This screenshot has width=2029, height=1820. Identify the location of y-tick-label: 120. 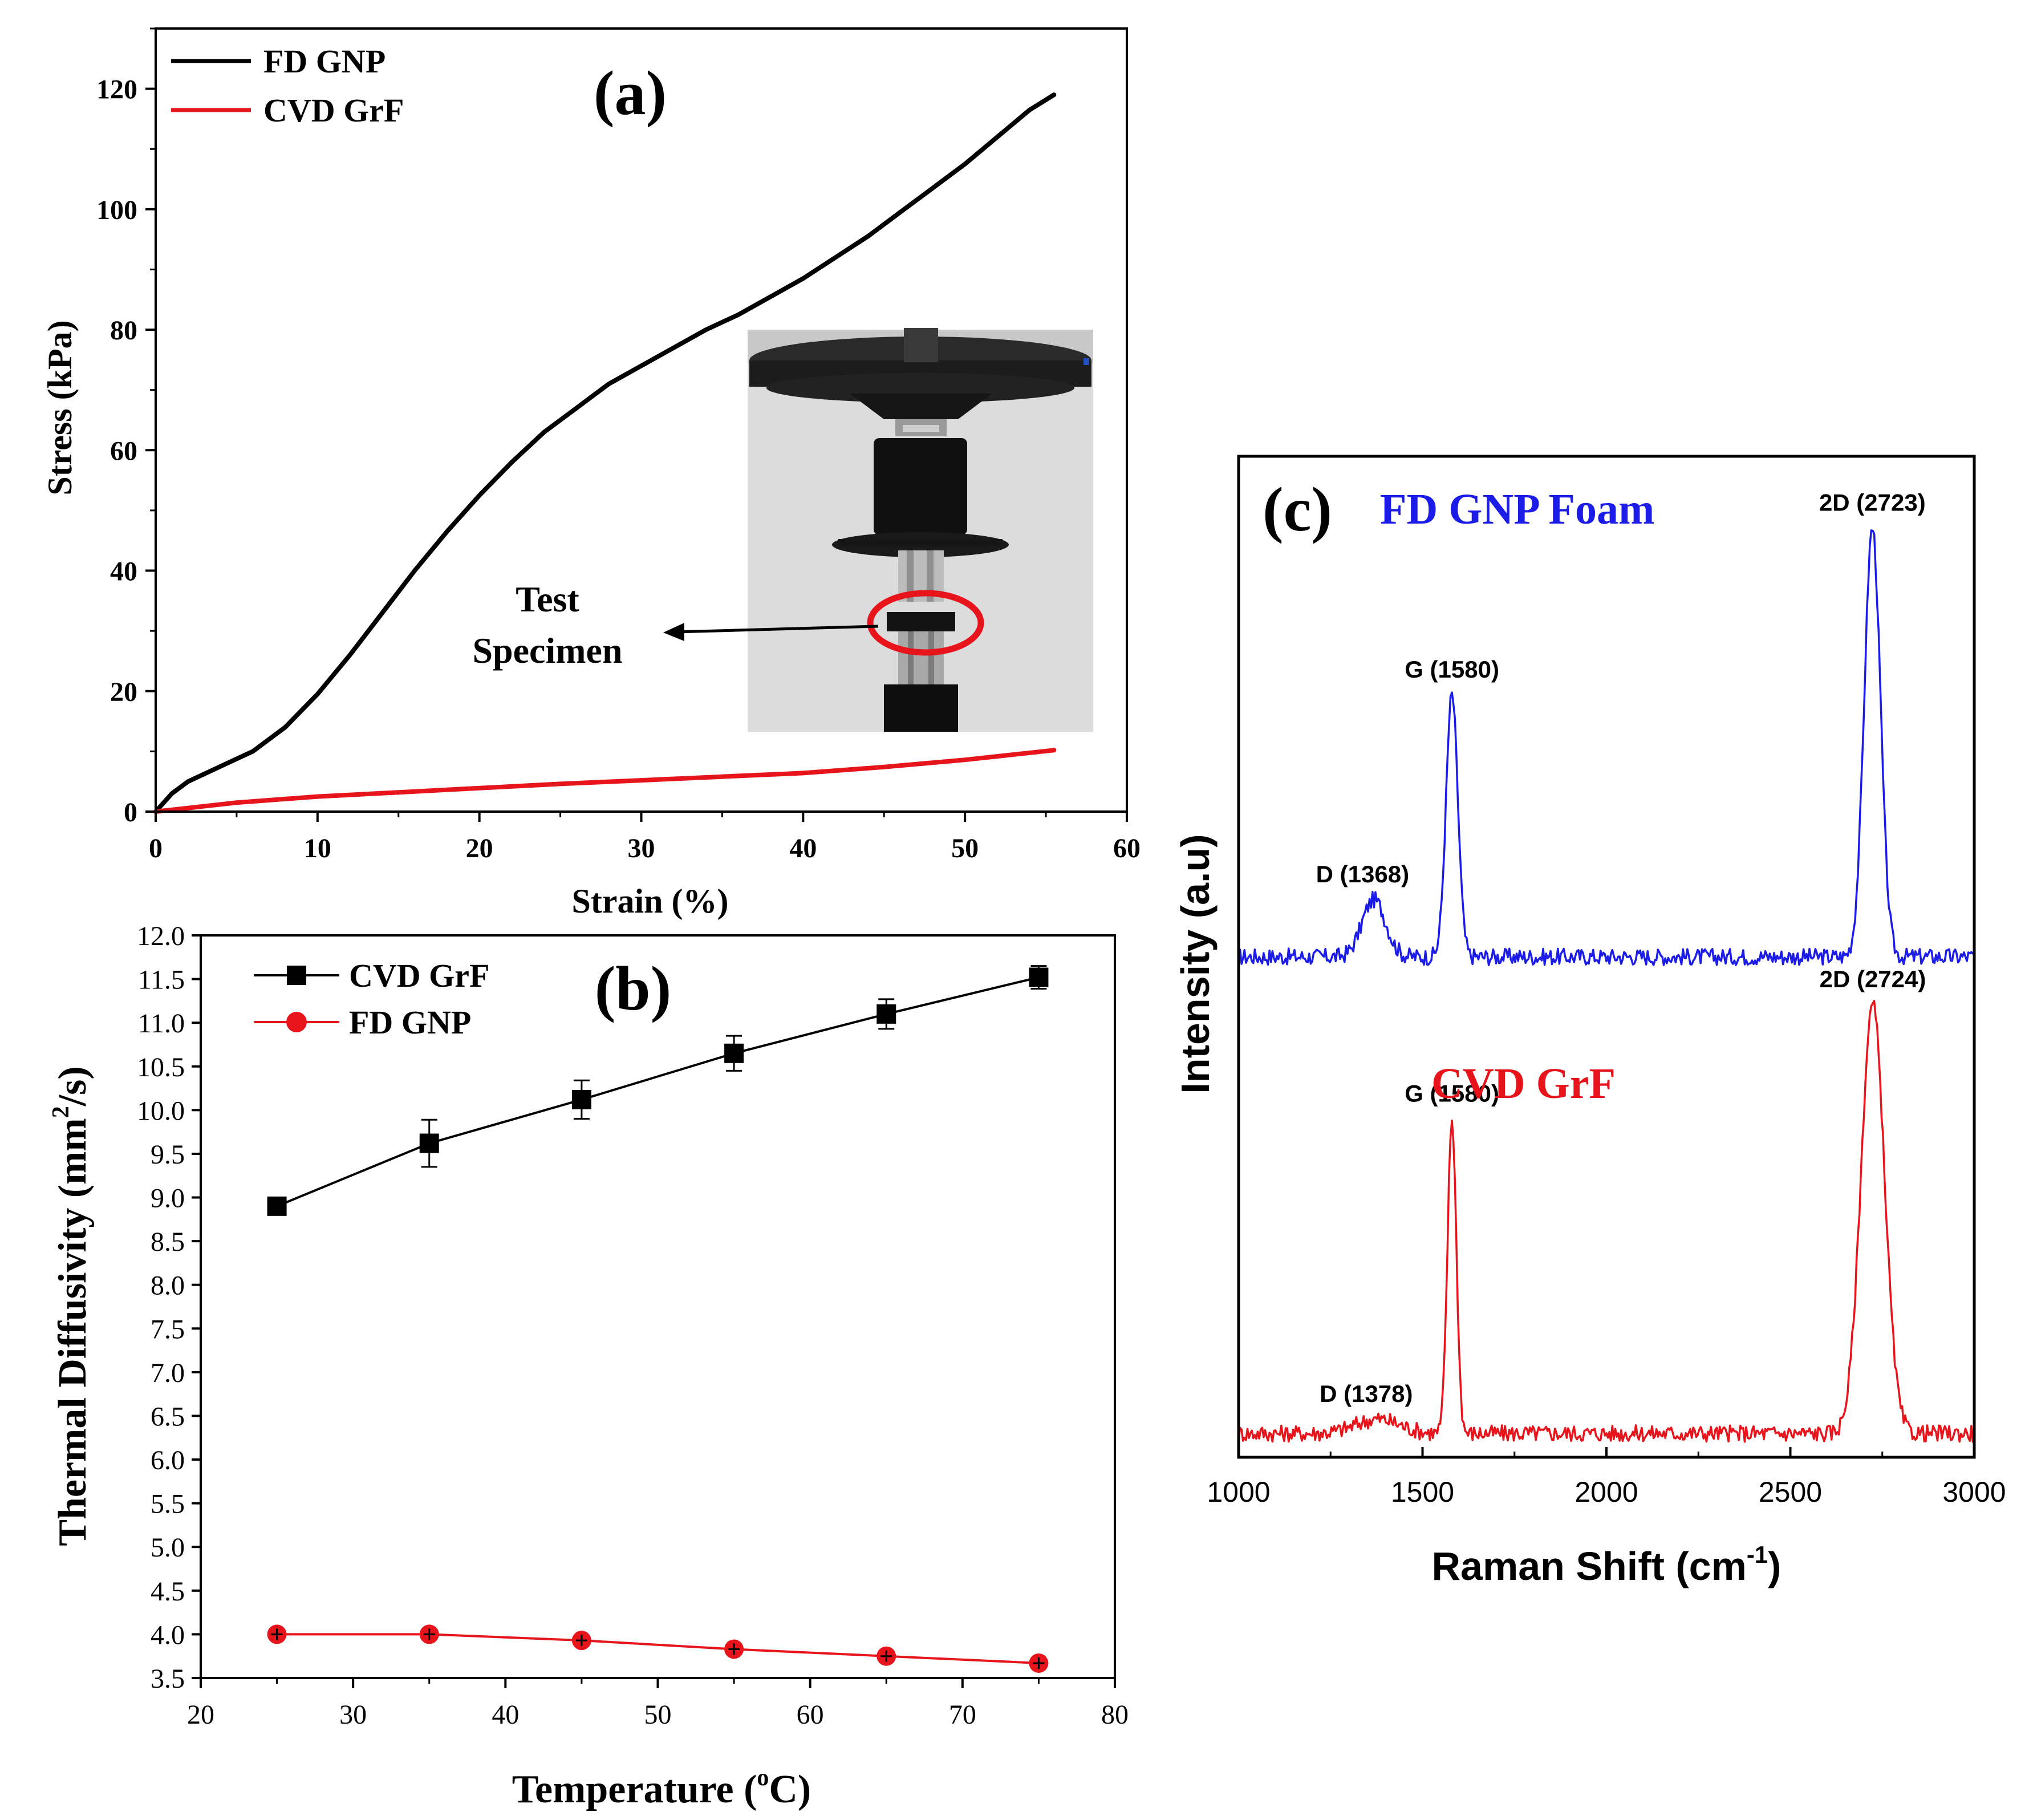
(116, 90).